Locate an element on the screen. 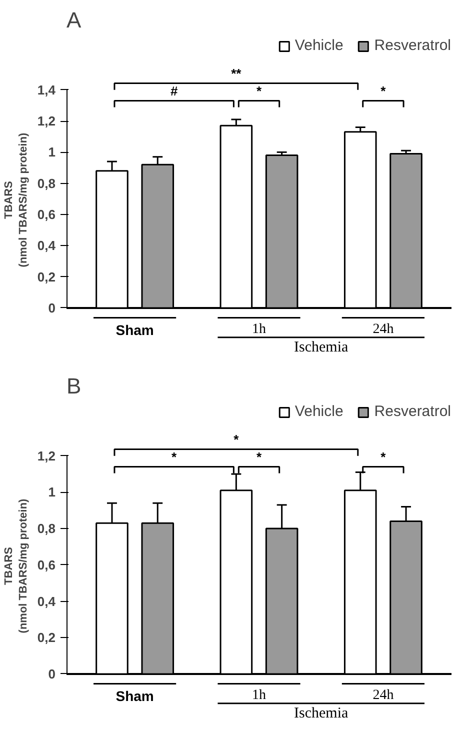 Image resolution: width=455 pixels, height=733 pixels. annotation: # is located at coordinates (174, 91).